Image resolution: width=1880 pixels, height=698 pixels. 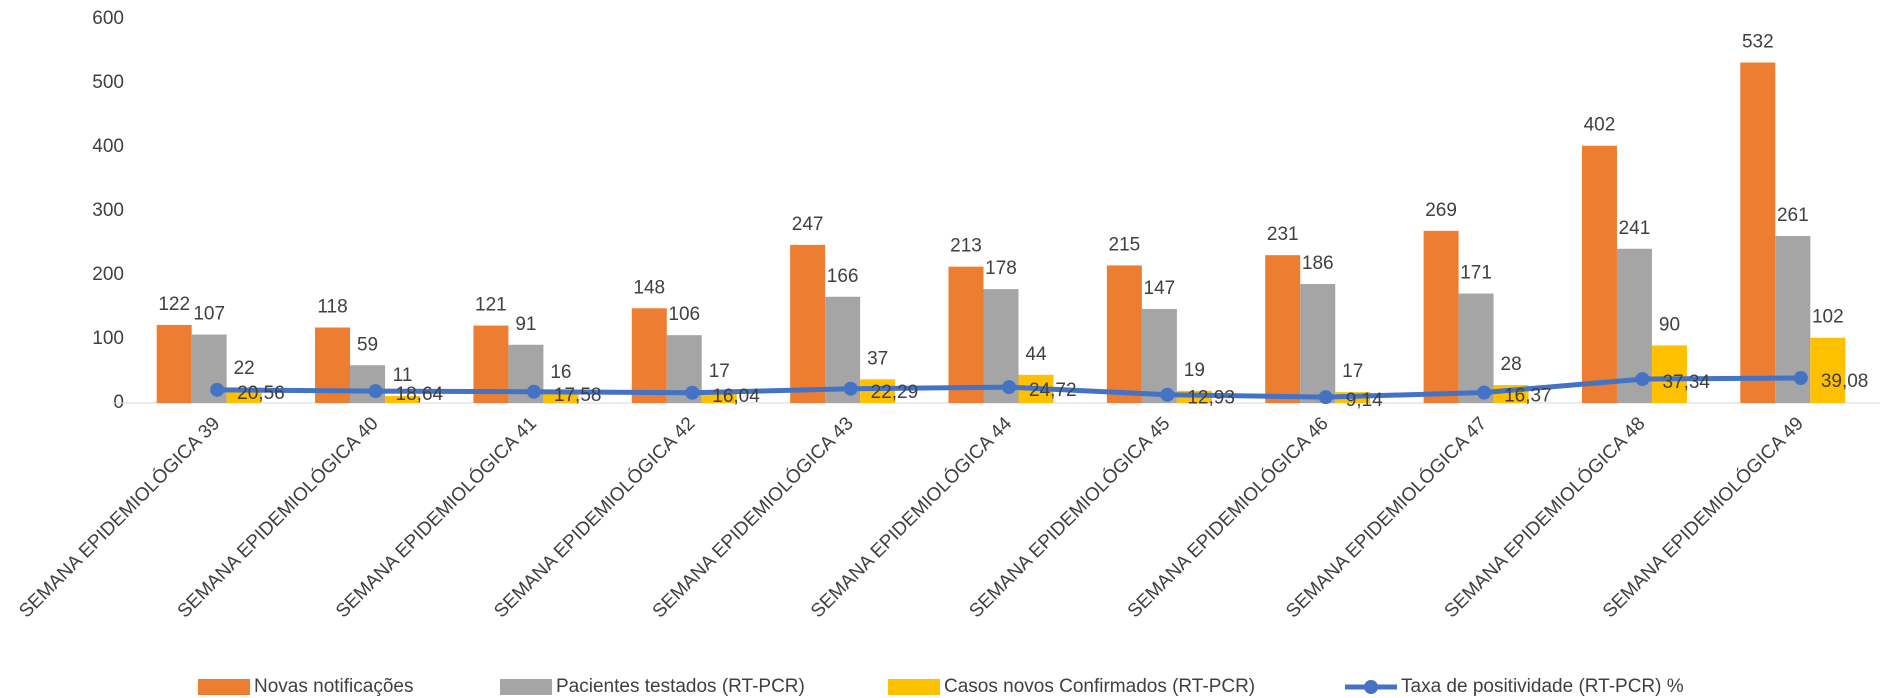 I want to click on legend-label: Pacientes testados (RT-PCR), so click(x=680, y=686).